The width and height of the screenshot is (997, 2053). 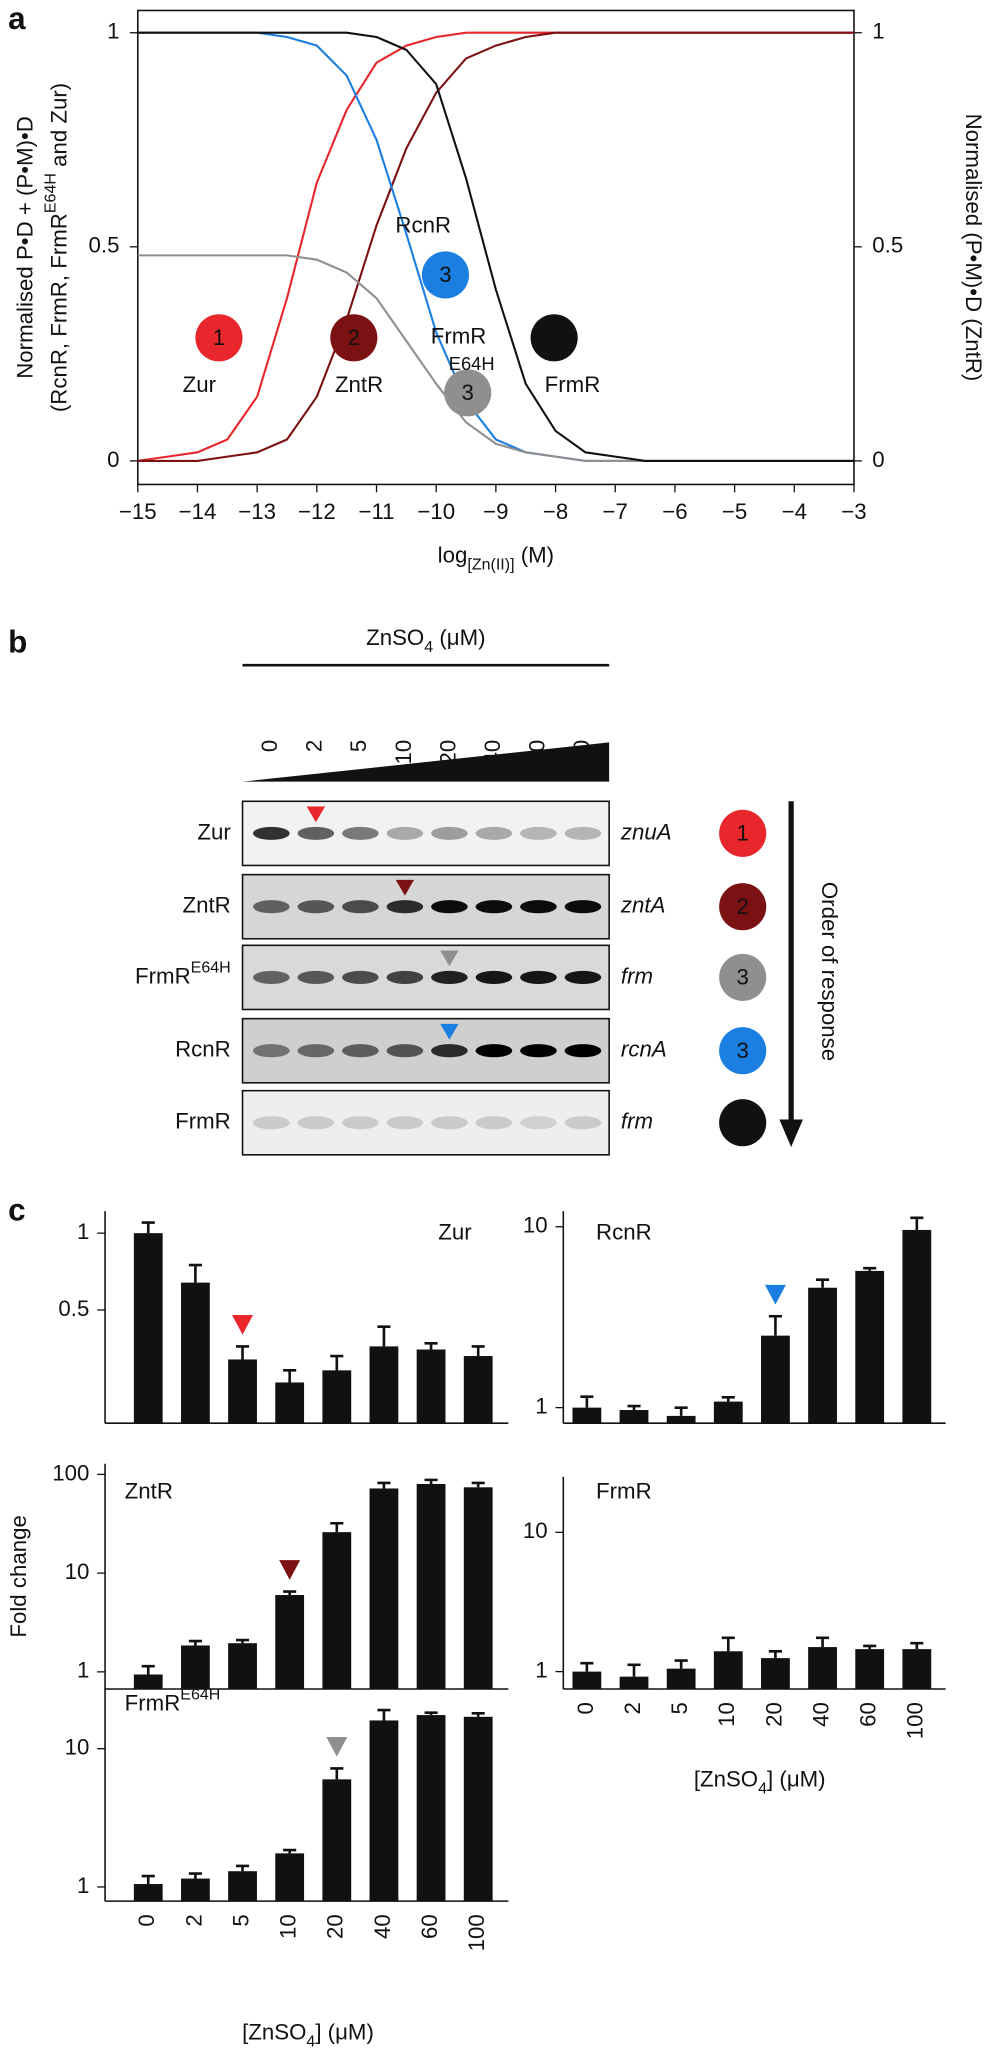 I want to click on y2-tick-label: 1, so click(x=878, y=31).